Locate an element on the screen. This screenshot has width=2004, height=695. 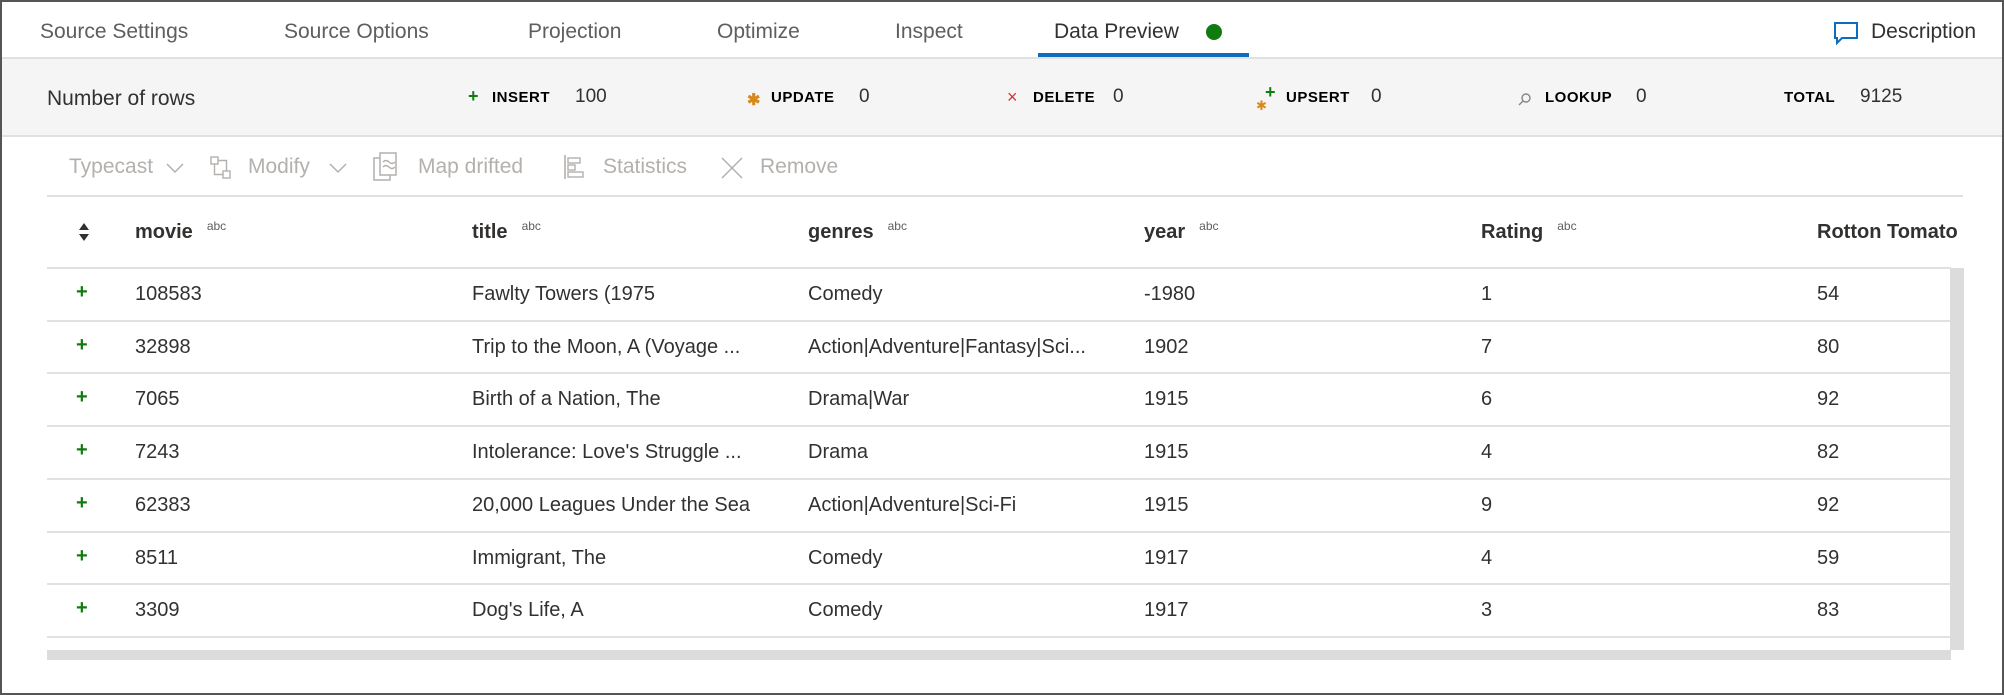
cell-genres: Action|Adventure|Sci-Fi is located at coordinates (912, 504).